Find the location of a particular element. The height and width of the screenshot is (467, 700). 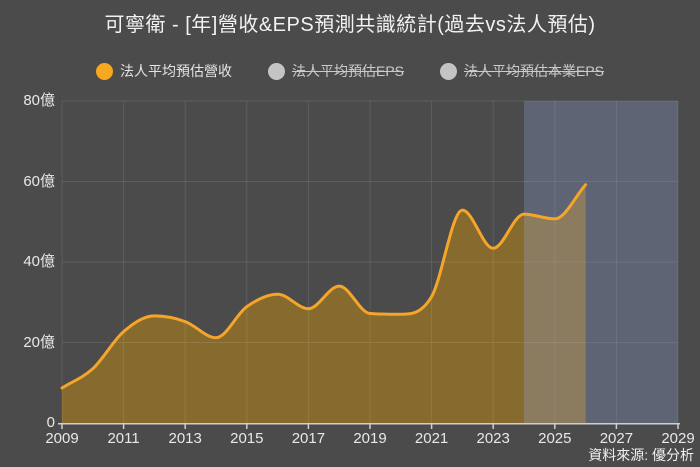

x-tick-label: 2009 is located at coordinates (62, 438).